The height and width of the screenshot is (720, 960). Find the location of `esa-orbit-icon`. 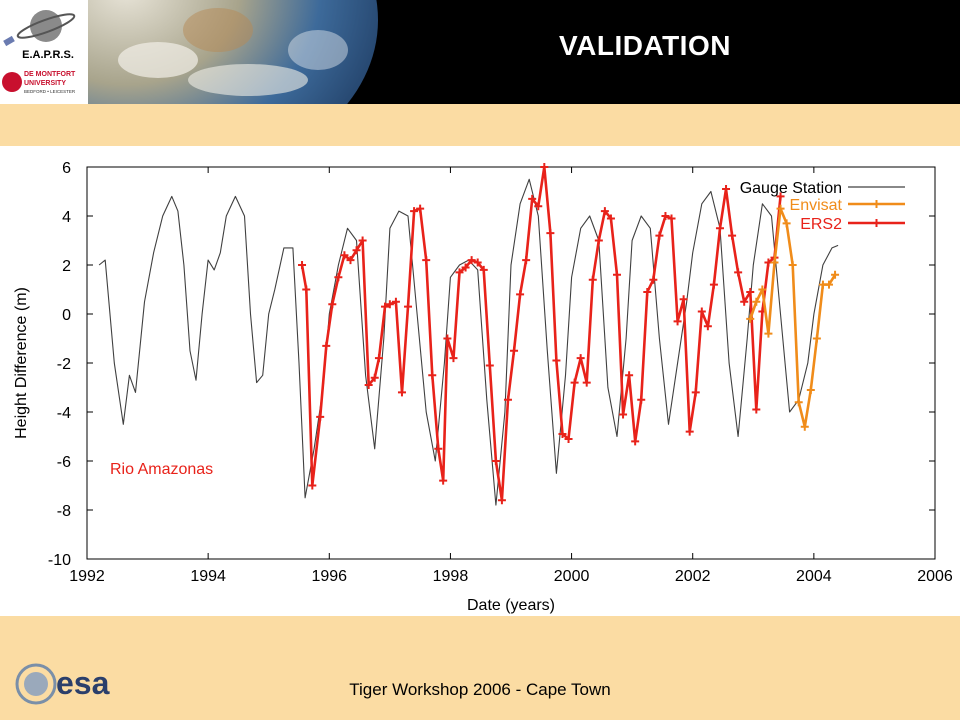

esa-orbit-icon is located at coordinates (36, 684).